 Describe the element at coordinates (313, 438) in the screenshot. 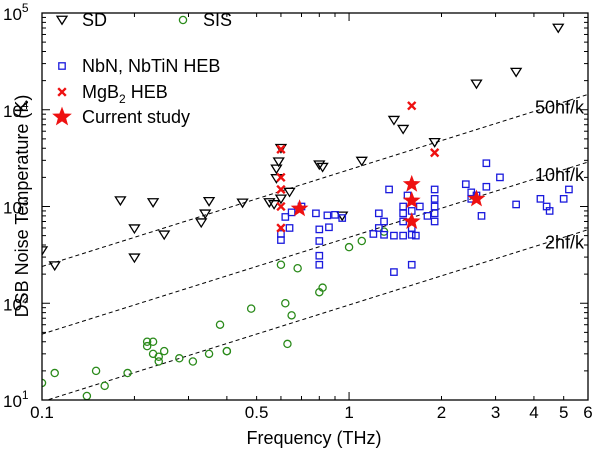

I see `x-axis-title: Frequency (THz)` at that location.